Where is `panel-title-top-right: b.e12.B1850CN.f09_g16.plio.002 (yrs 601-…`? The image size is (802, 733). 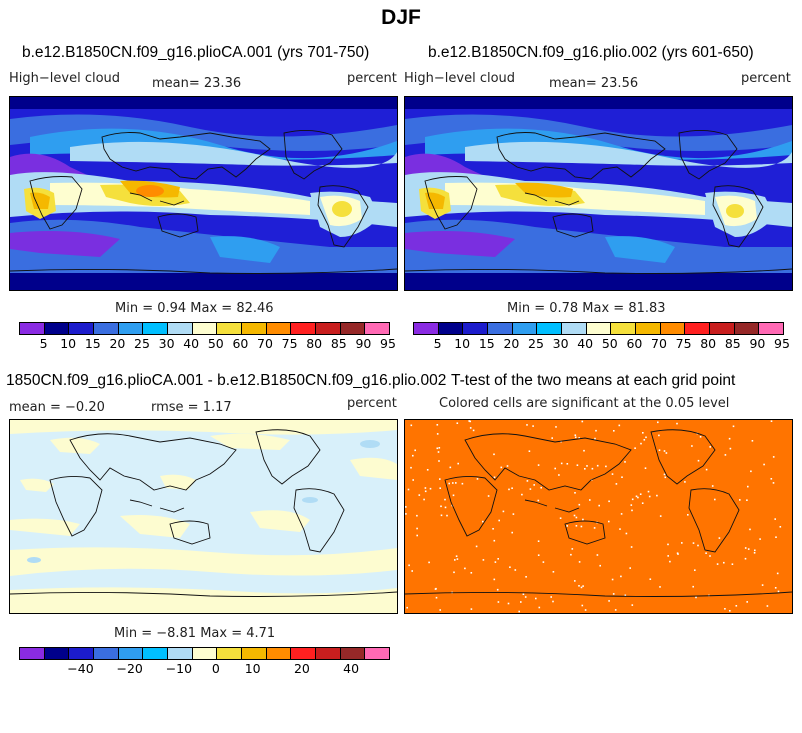 panel-title-top-right: b.e12.B1850CN.f09_g16.plio.002 (yrs 601-… is located at coordinates (591, 52).